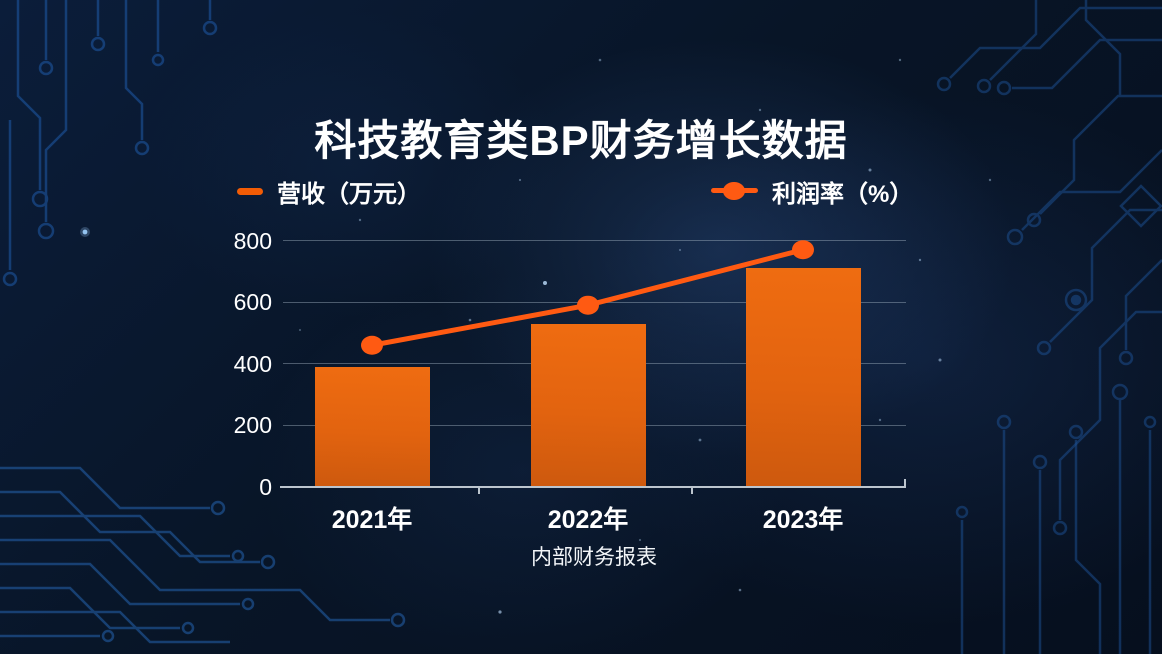  What do you see at coordinates (594, 557) in the screenshot?
I see `chart-caption: 内部财务报表` at bounding box center [594, 557].